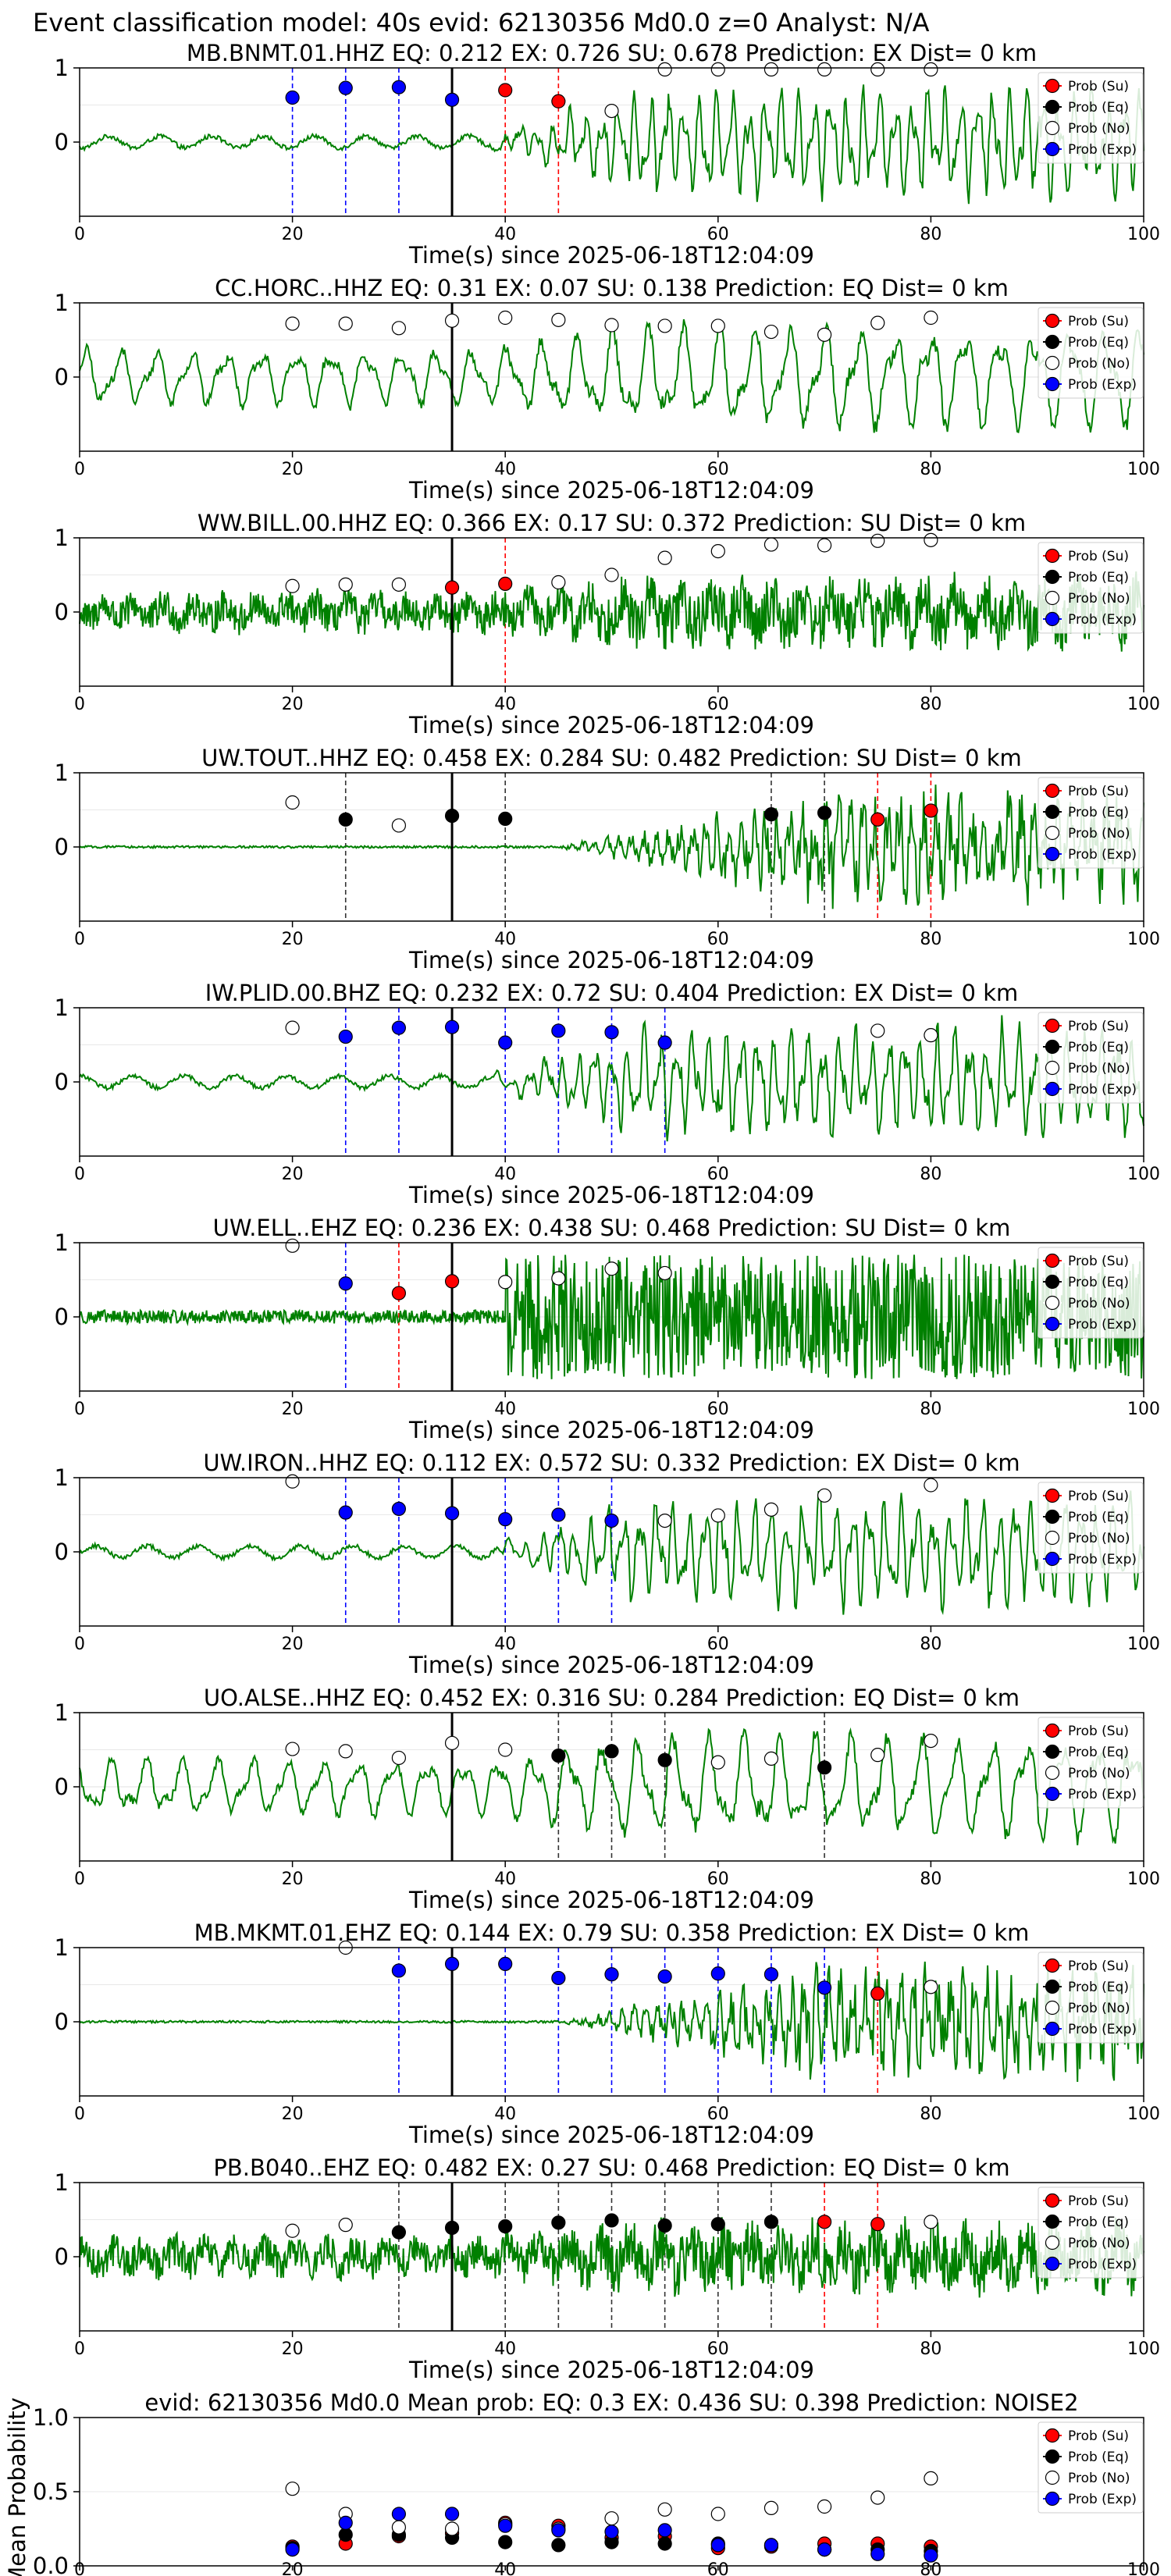 The image size is (1171, 2576). I want to click on legend-label-no: Prob (No), so click(1099, 2478).